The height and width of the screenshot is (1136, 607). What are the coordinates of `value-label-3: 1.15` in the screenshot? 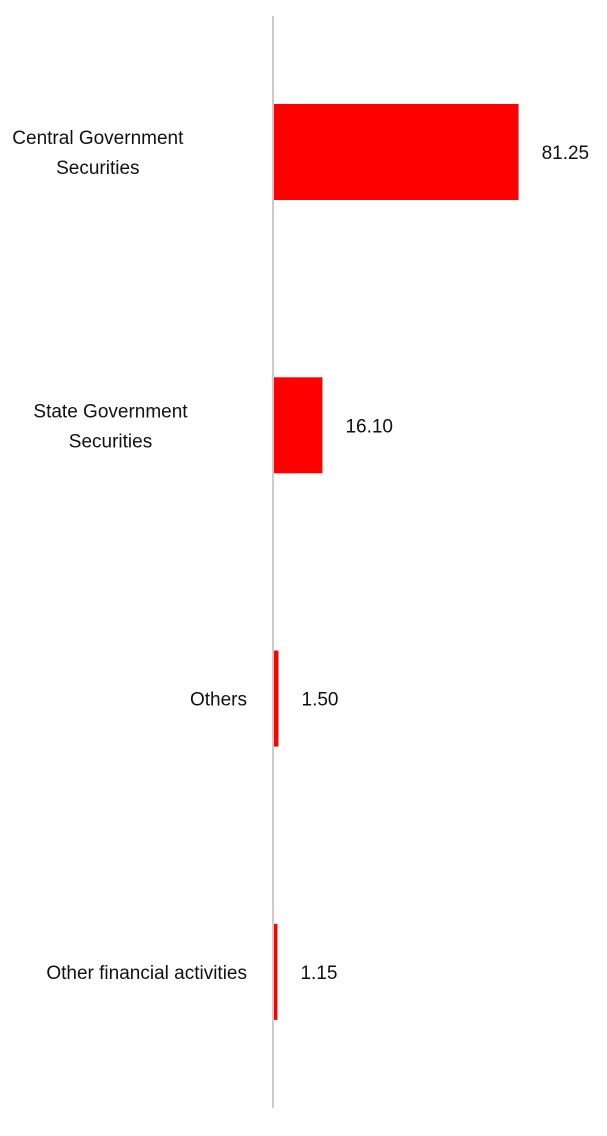 It's located at (318, 973).